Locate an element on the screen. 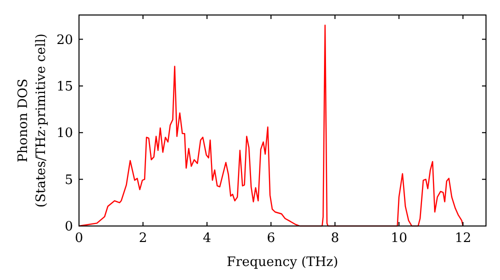 Image resolution: width=500 pixels, height=280 pixels. x-tick-label: 2 is located at coordinates (143, 238).